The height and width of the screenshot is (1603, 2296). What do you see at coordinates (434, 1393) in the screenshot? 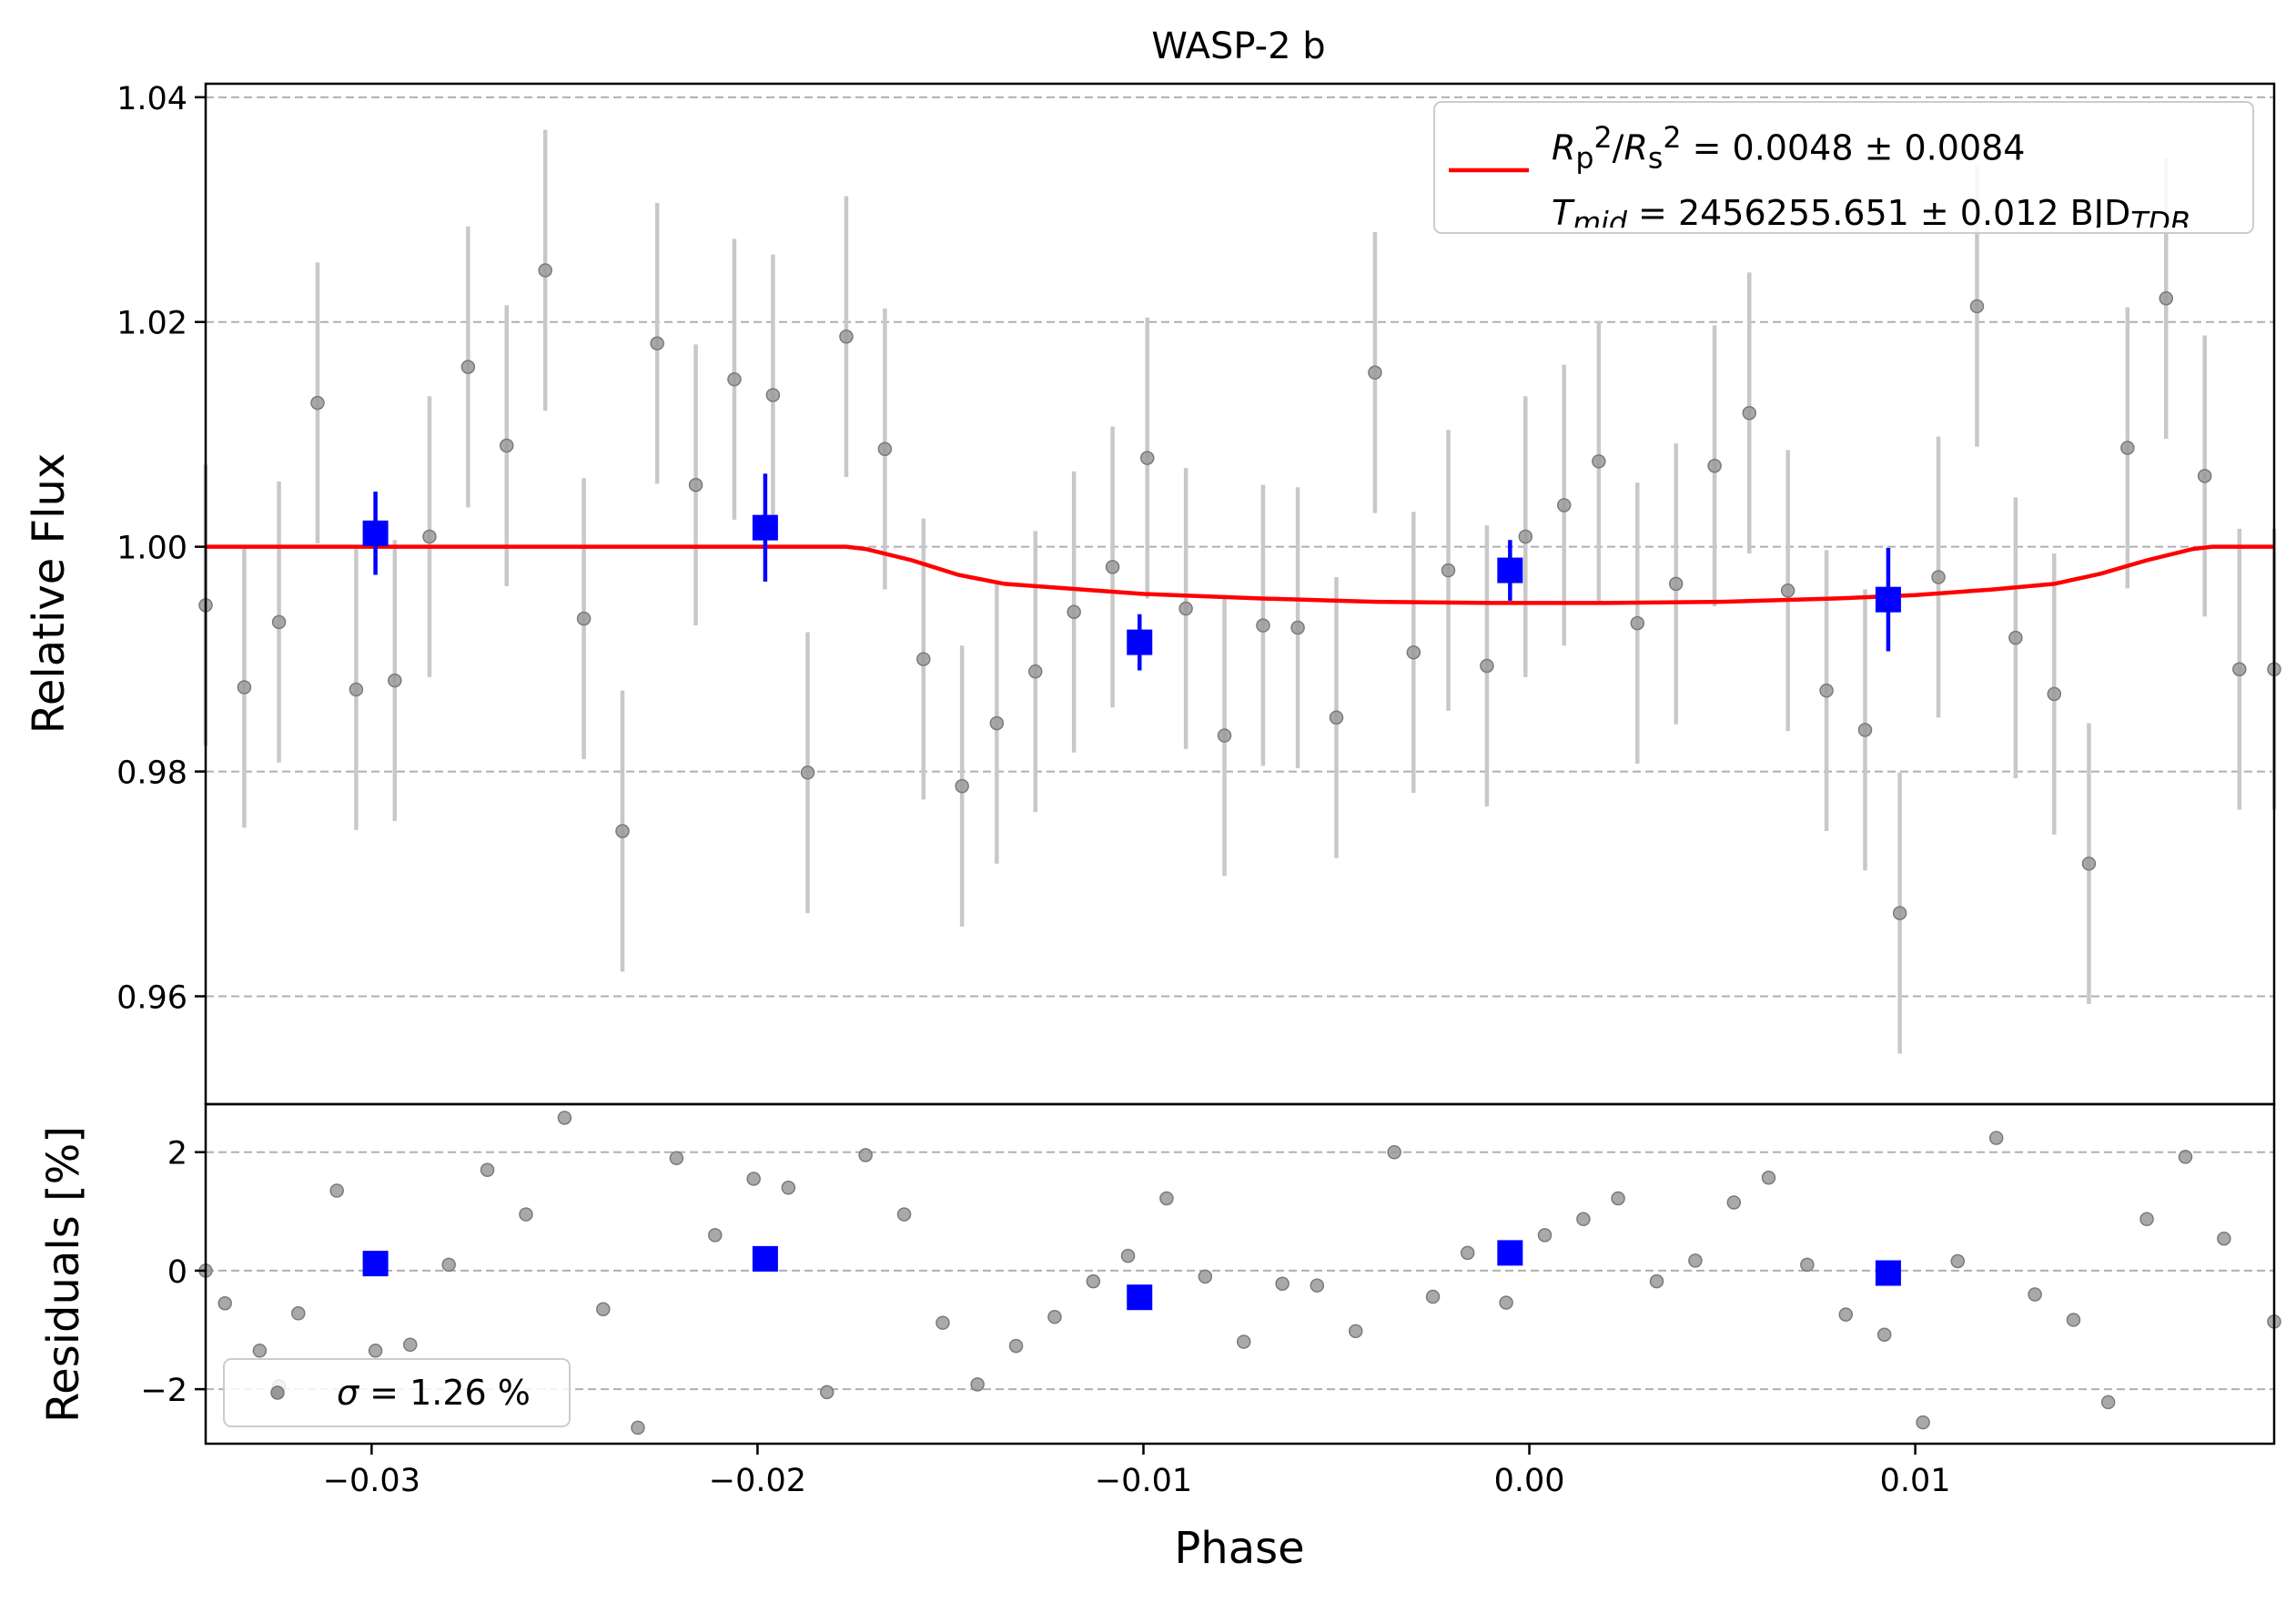
I see `legend-sigma-label: σ = 1.26 %` at bounding box center [434, 1393].